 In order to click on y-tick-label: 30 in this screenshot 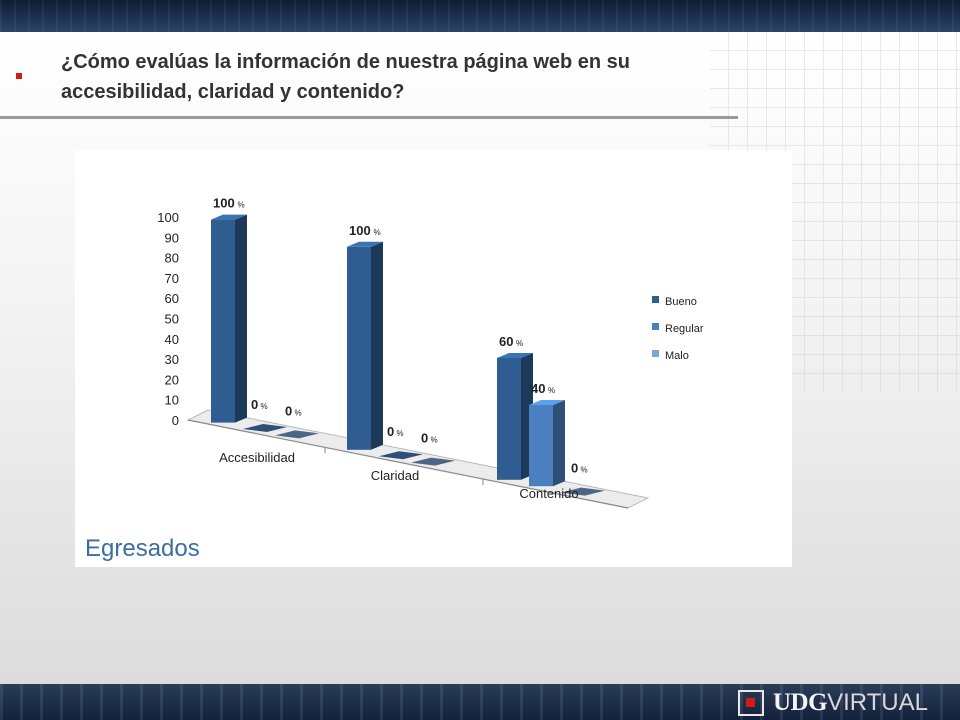, I will do `click(172, 359)`.